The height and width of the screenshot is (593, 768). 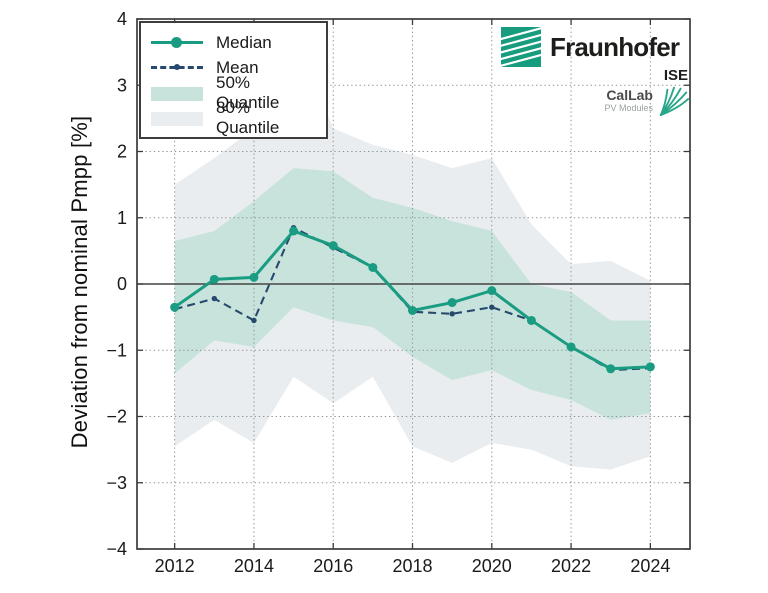 What do you see at coordinates (79, 282) in the screenshot?
I see `y-axis-title: Deviation from nominal Pmpp [%]` at bounding box center [79, 282].